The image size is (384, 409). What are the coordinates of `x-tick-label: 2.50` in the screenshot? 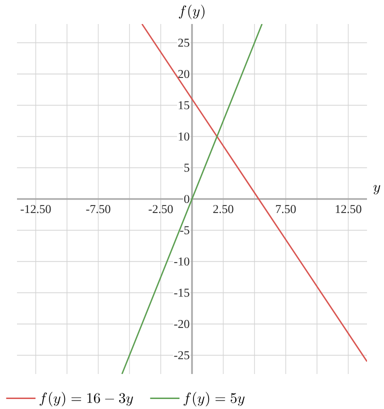 It's located at (223, 209).